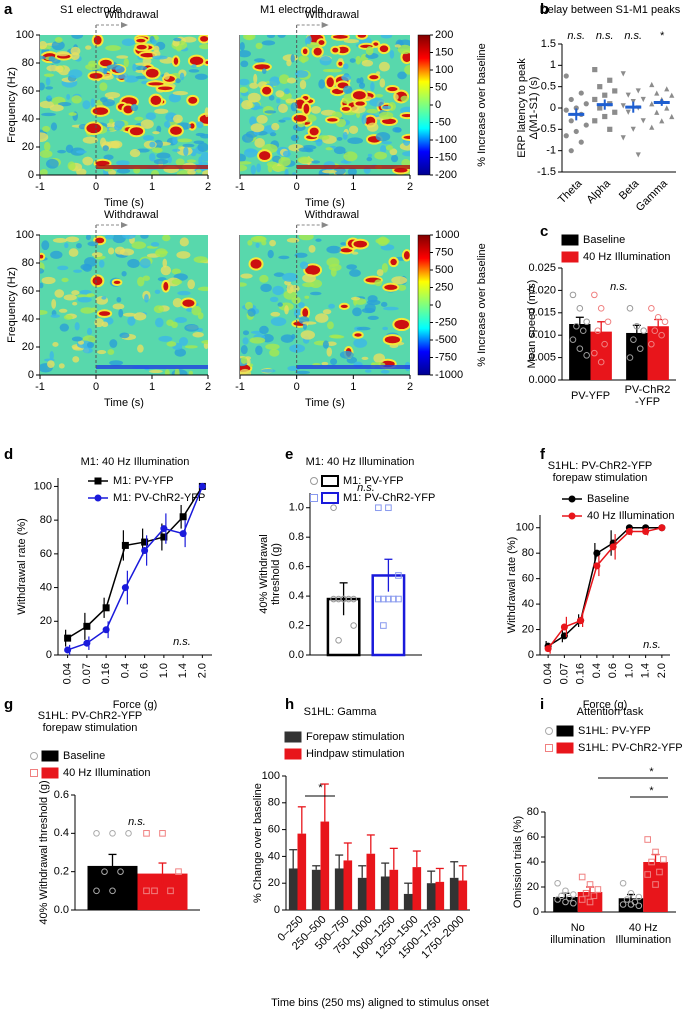 The image size is (688, 1018). Describe the element at coordinates (341, 712) in the screenshot. I see `chart-title: S1HL: Gamma` at that location.